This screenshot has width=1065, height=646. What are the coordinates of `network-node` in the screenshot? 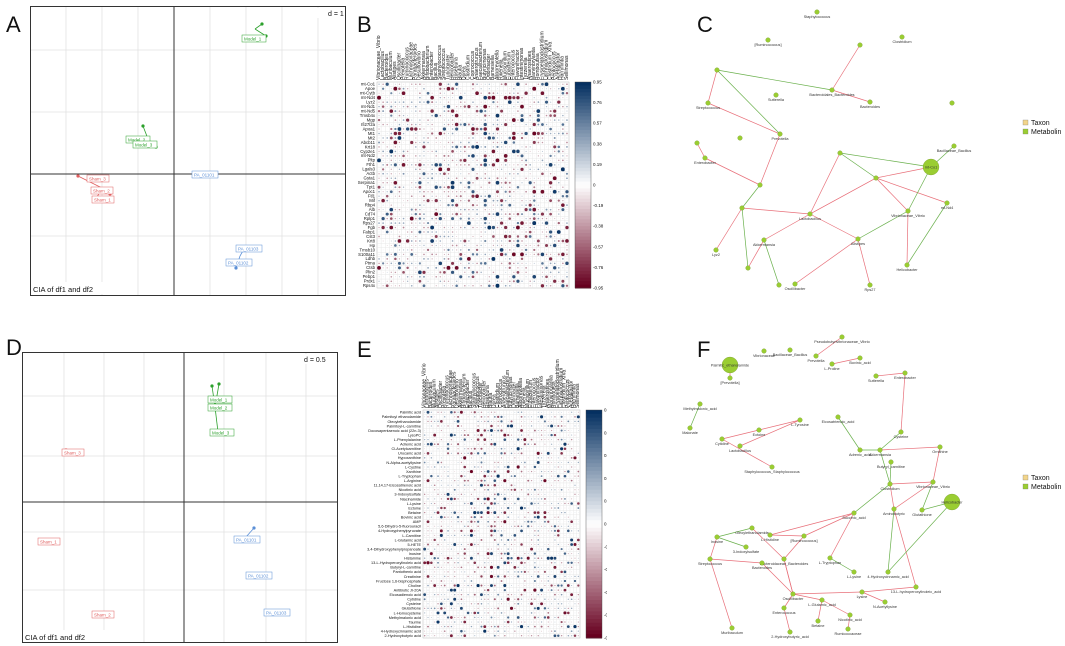 It's located at (784, 608).